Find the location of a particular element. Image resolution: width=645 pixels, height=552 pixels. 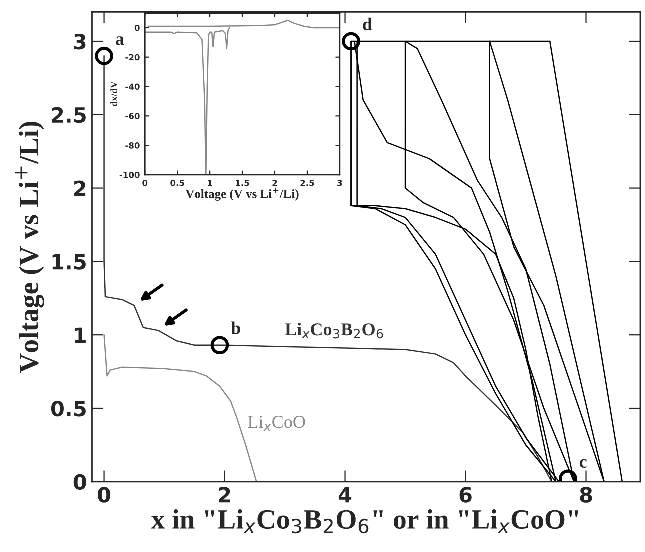

annotation: d is located at coordinates (367, 24).